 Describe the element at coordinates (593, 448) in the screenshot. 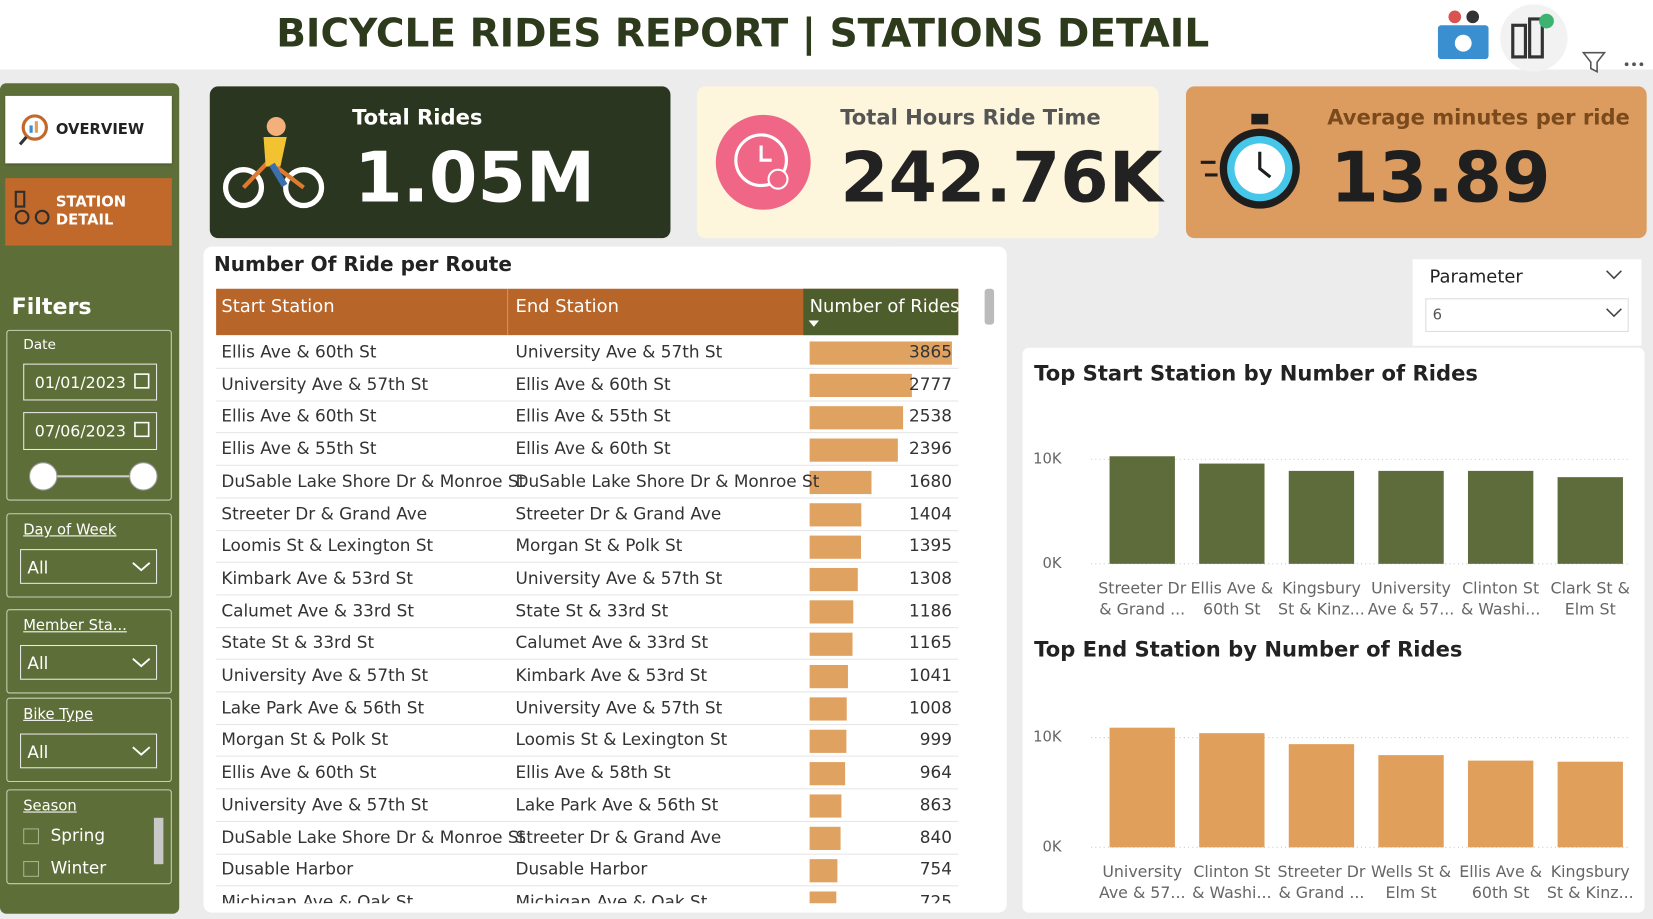

I see `end-station: Ellis Ave & 60th St` at that location.